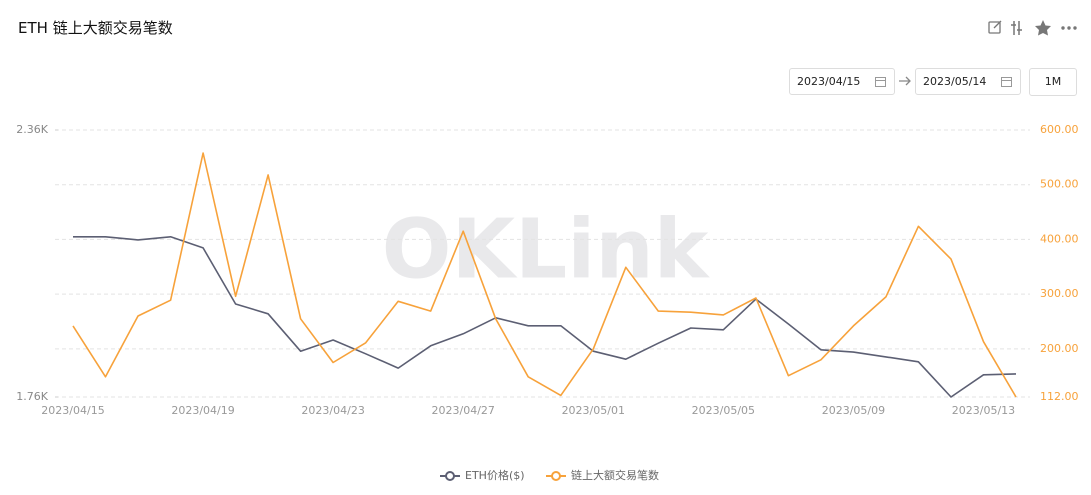 The width and height of the screenshot is (1091, 495). I want to click on compare-icon, so click(1016, 28).